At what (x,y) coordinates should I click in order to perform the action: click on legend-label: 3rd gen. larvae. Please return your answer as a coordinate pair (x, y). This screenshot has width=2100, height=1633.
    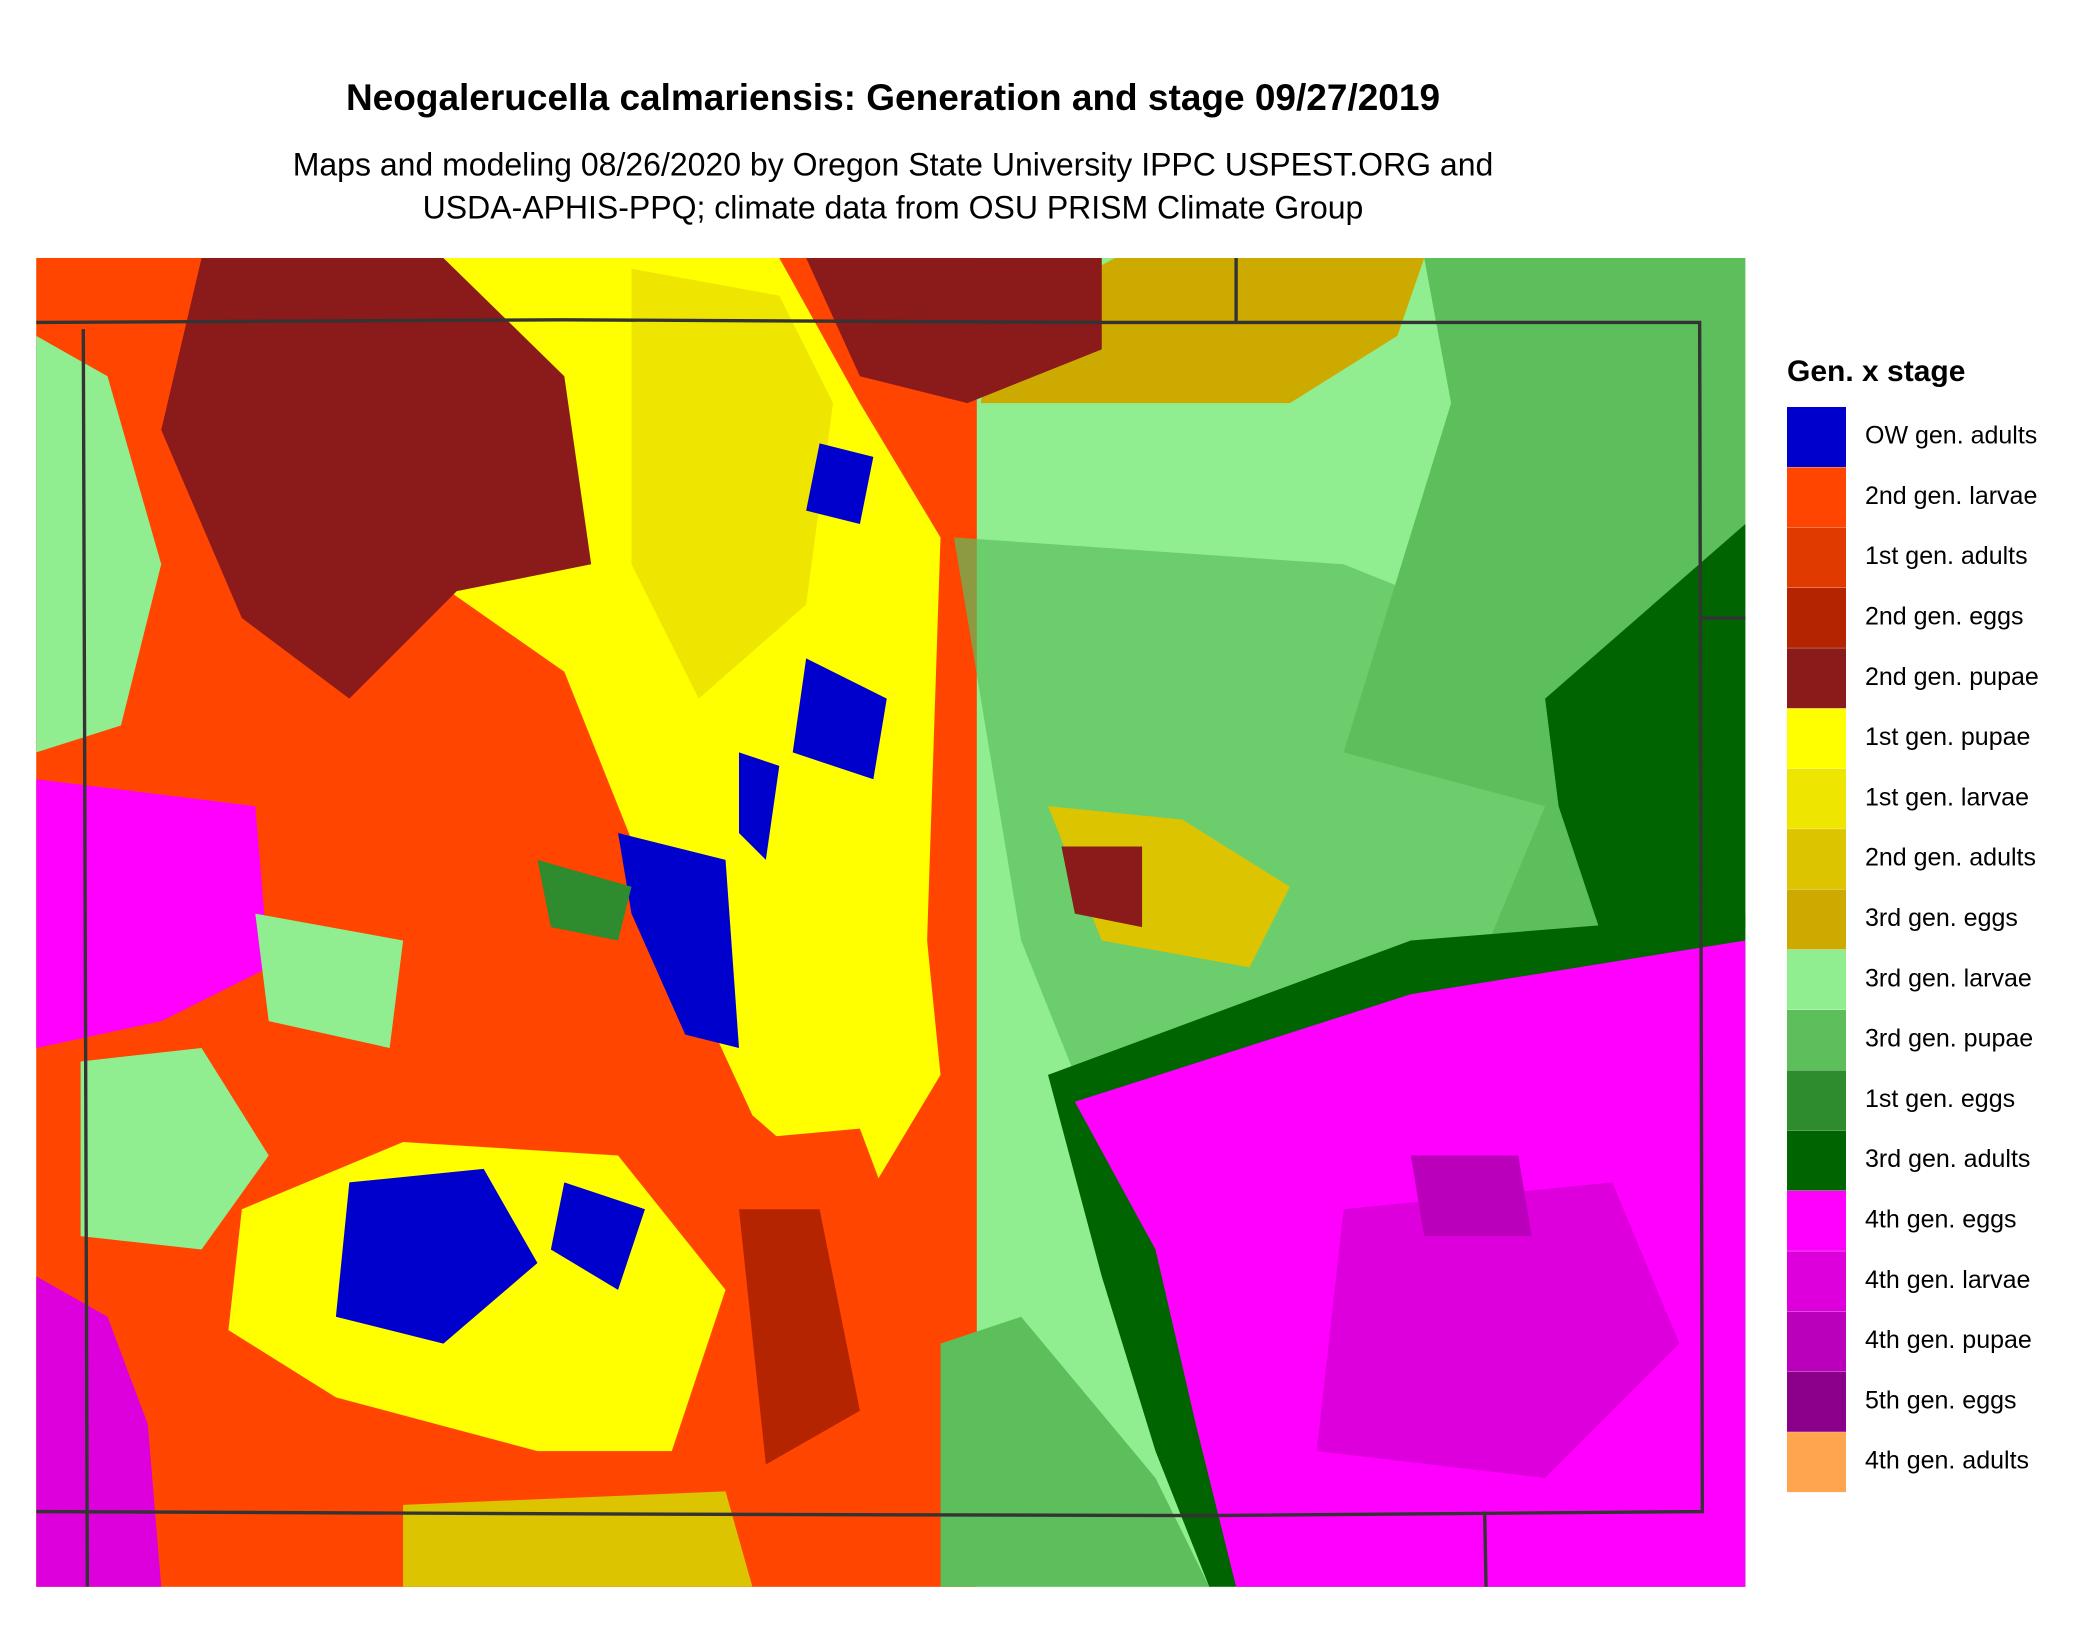
    Looking at the image, I should click on (1948, 978).